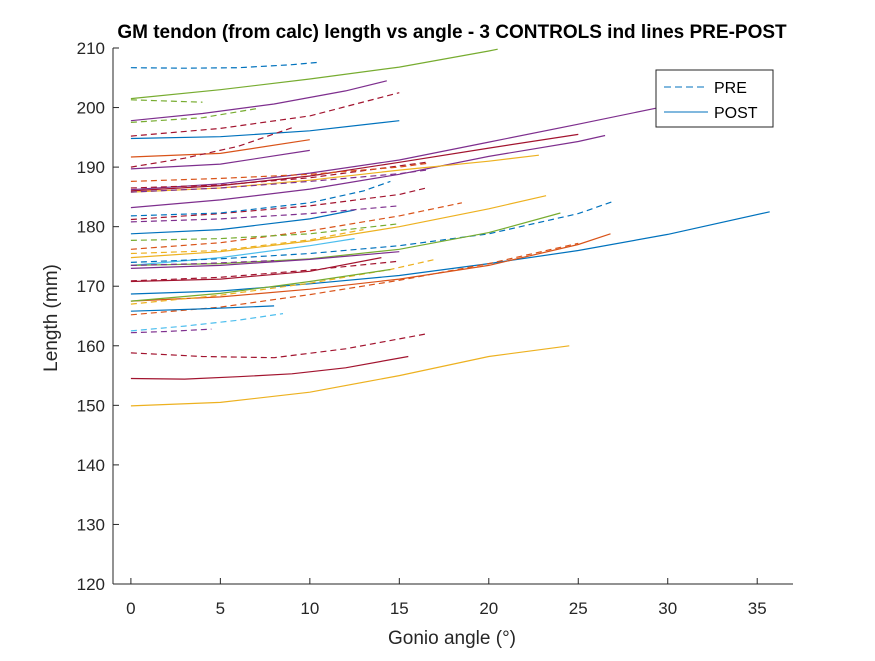 The width and height of the screenshot is (875, 661). What do you see at coordinates (488, 608) in the screenshot?
I see `x-tick-label: 20` at bounding box center [488, 608].